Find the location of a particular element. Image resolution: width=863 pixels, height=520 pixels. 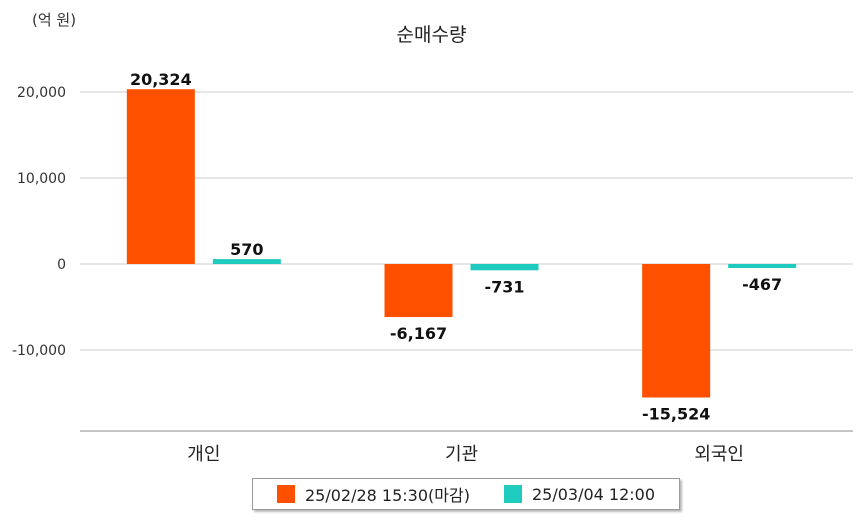

y-tick-label: 0 is located at coordinates (61, 265).